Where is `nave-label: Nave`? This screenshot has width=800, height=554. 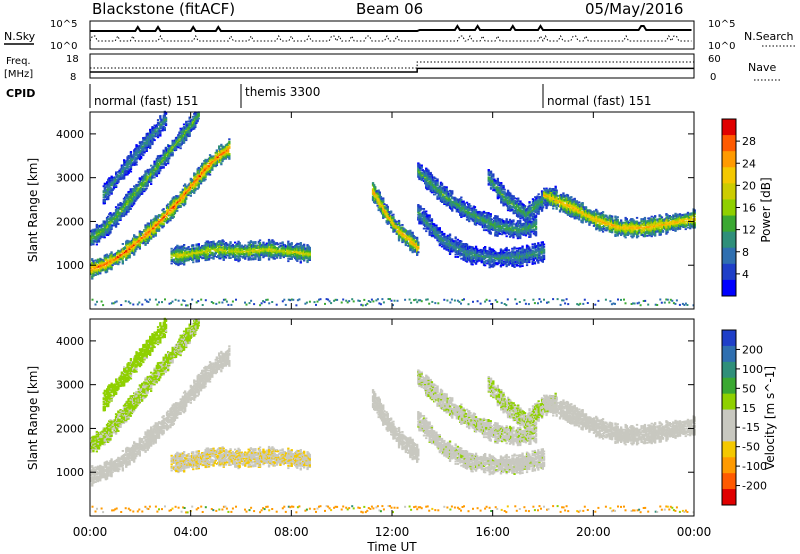 nave-label: Nave is located at coordinates (762, 67).